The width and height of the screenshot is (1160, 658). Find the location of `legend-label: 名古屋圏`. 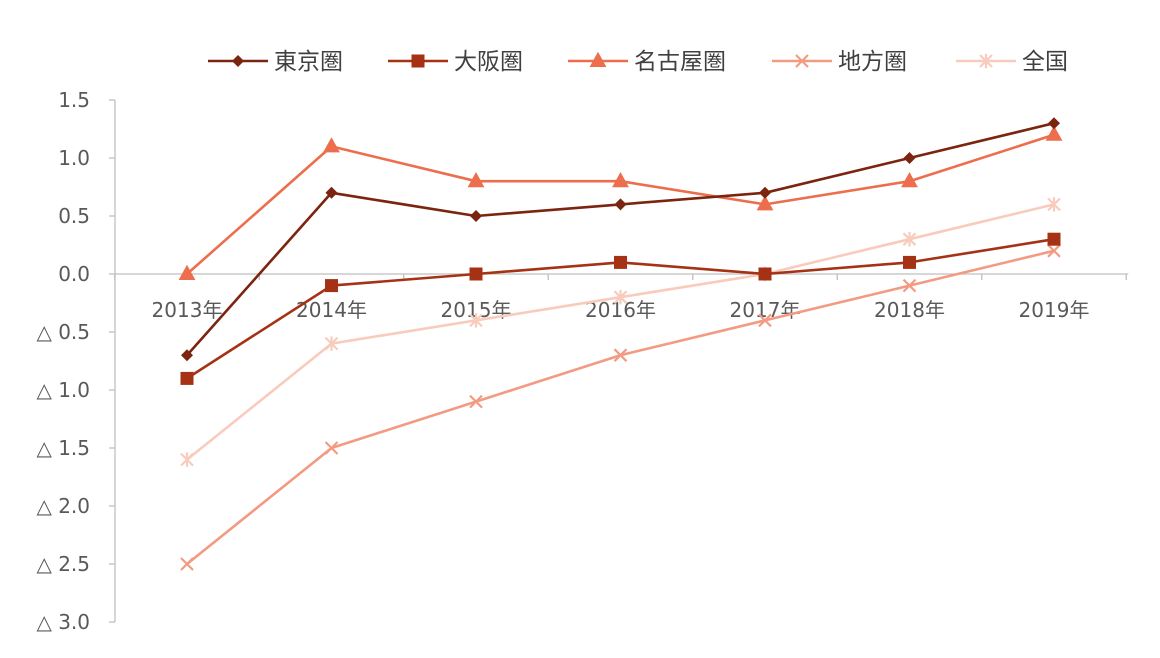

legend-label: 名古屋圏 is located at coordinates (680, 62).